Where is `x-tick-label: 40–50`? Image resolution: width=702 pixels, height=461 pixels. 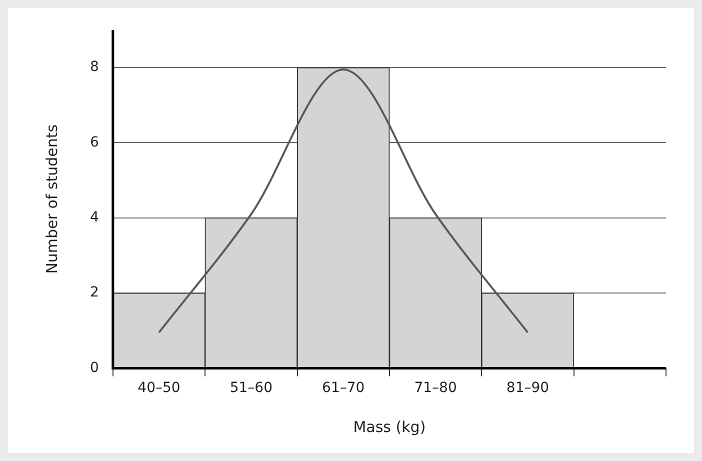 x-tick-label: 40–50 is located at coordinates (159, 388).